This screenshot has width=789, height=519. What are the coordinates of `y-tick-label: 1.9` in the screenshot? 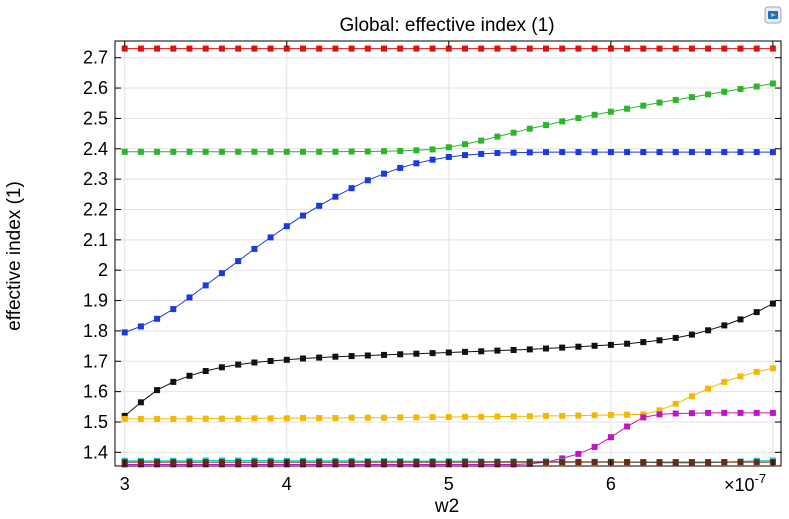 It's located at (95, 301).